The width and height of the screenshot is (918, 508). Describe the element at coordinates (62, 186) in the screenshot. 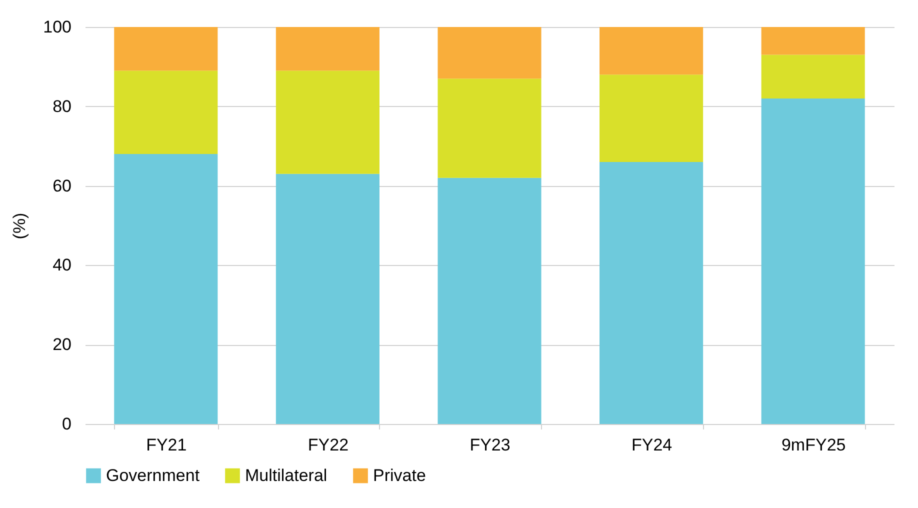

I see `y-tick-label: 60` at that location.